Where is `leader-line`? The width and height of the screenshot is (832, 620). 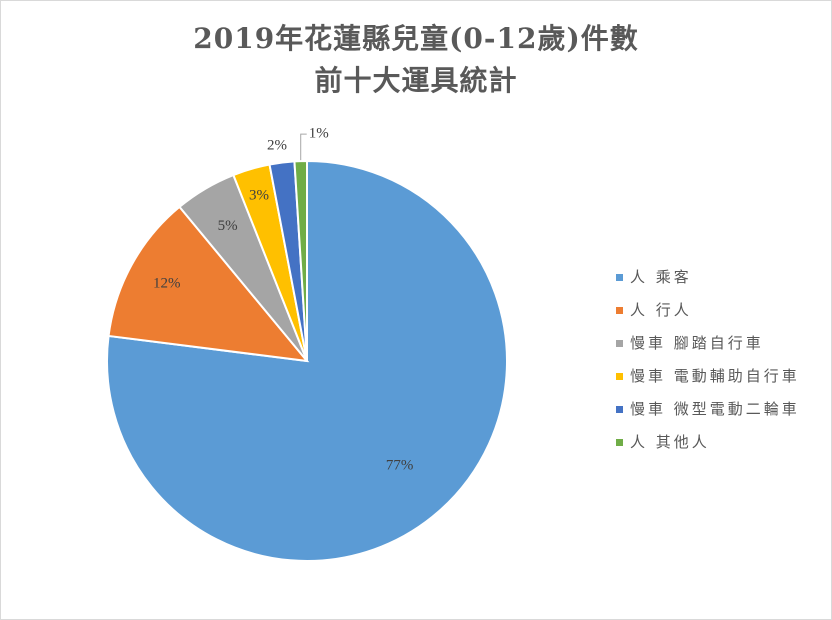
leader-line is located at coordinates (303, 147).